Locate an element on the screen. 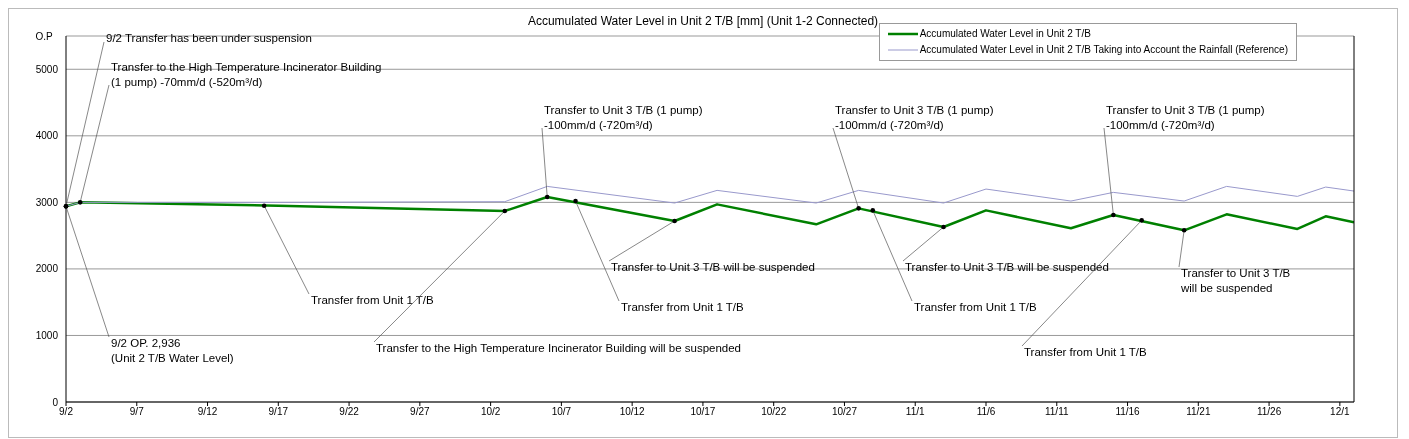 The width and height of the screenshot is (1409, 439). x-tick-label: 9/17 is located at coordinates (278, 412).